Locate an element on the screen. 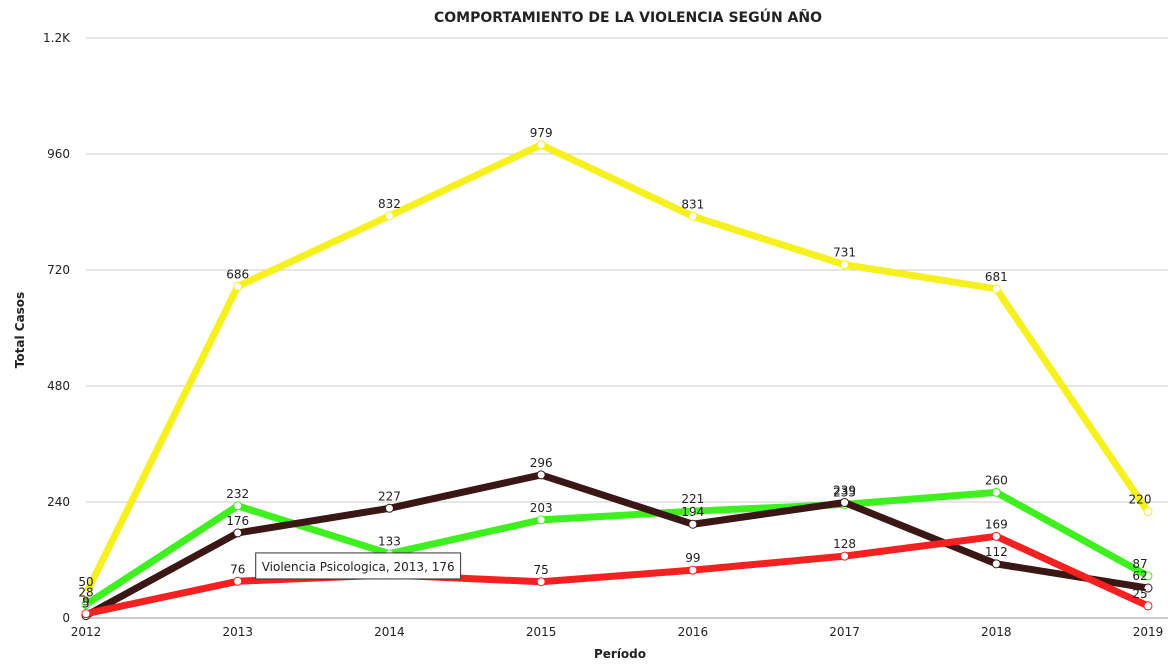 This screenshot has width=1170, height=666. data-label: 235 is located at coordinates (844, 492).